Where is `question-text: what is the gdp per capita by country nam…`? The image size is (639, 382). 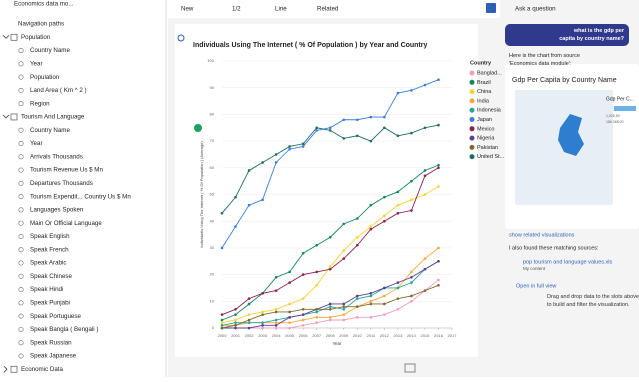 question-text: what is the gdp per capita by country nam… is located at coordinates (592, 35).